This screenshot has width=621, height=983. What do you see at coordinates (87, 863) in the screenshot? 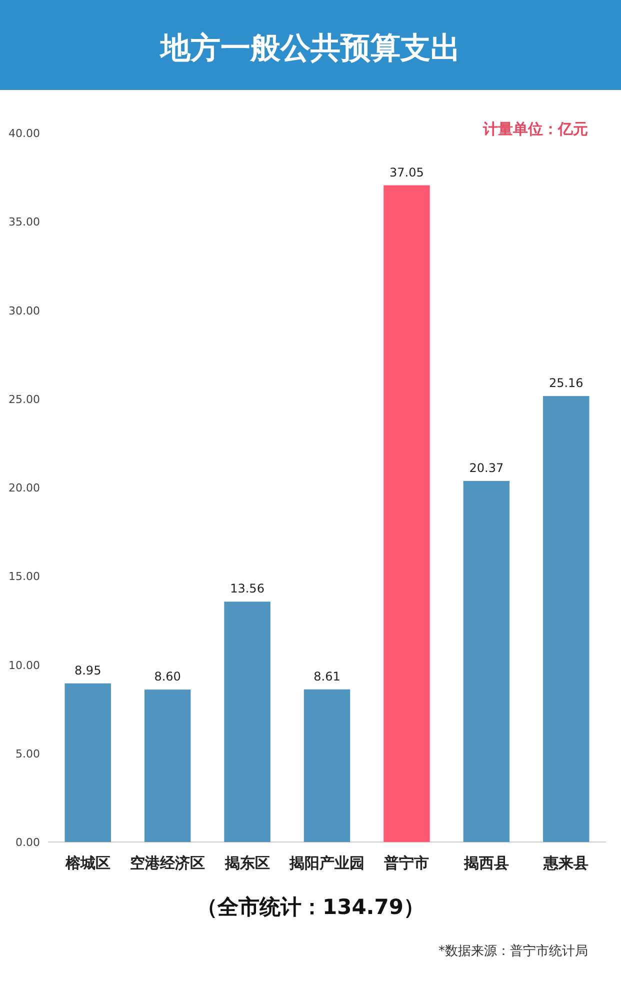
I see `x-tick-label: 榕城区` at bounding box center [87, 863].